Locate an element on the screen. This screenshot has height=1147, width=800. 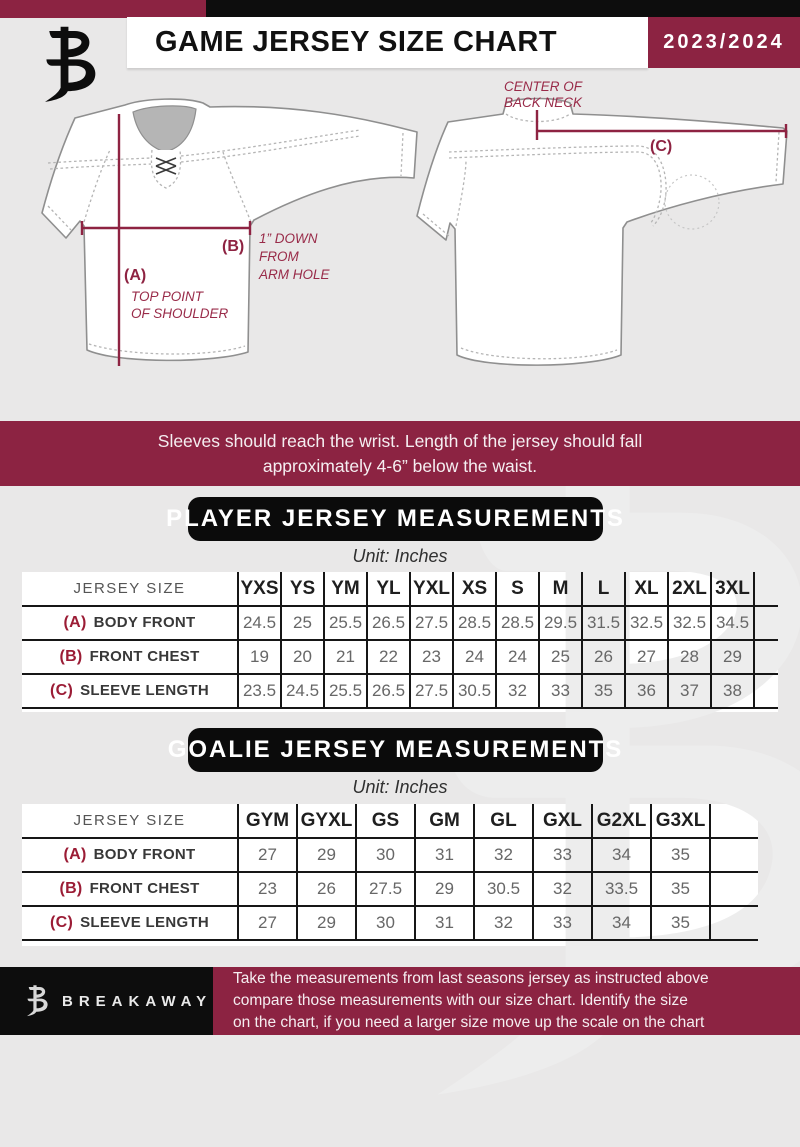
size-column-header: YL is located at coordinates (388, 589).